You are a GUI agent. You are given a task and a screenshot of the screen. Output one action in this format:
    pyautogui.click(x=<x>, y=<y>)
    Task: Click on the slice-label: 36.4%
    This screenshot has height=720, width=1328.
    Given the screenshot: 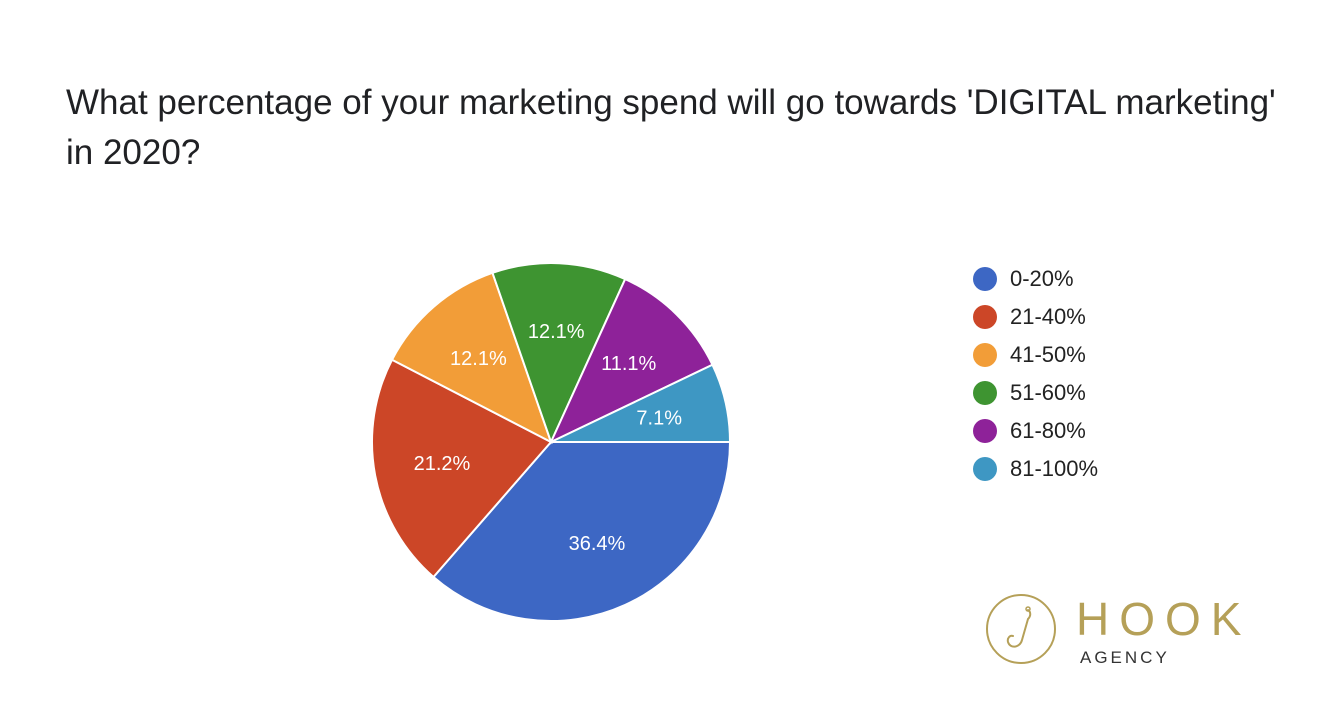 What is the action you would take?
    pyautogui.click(x=597, y=544)
    